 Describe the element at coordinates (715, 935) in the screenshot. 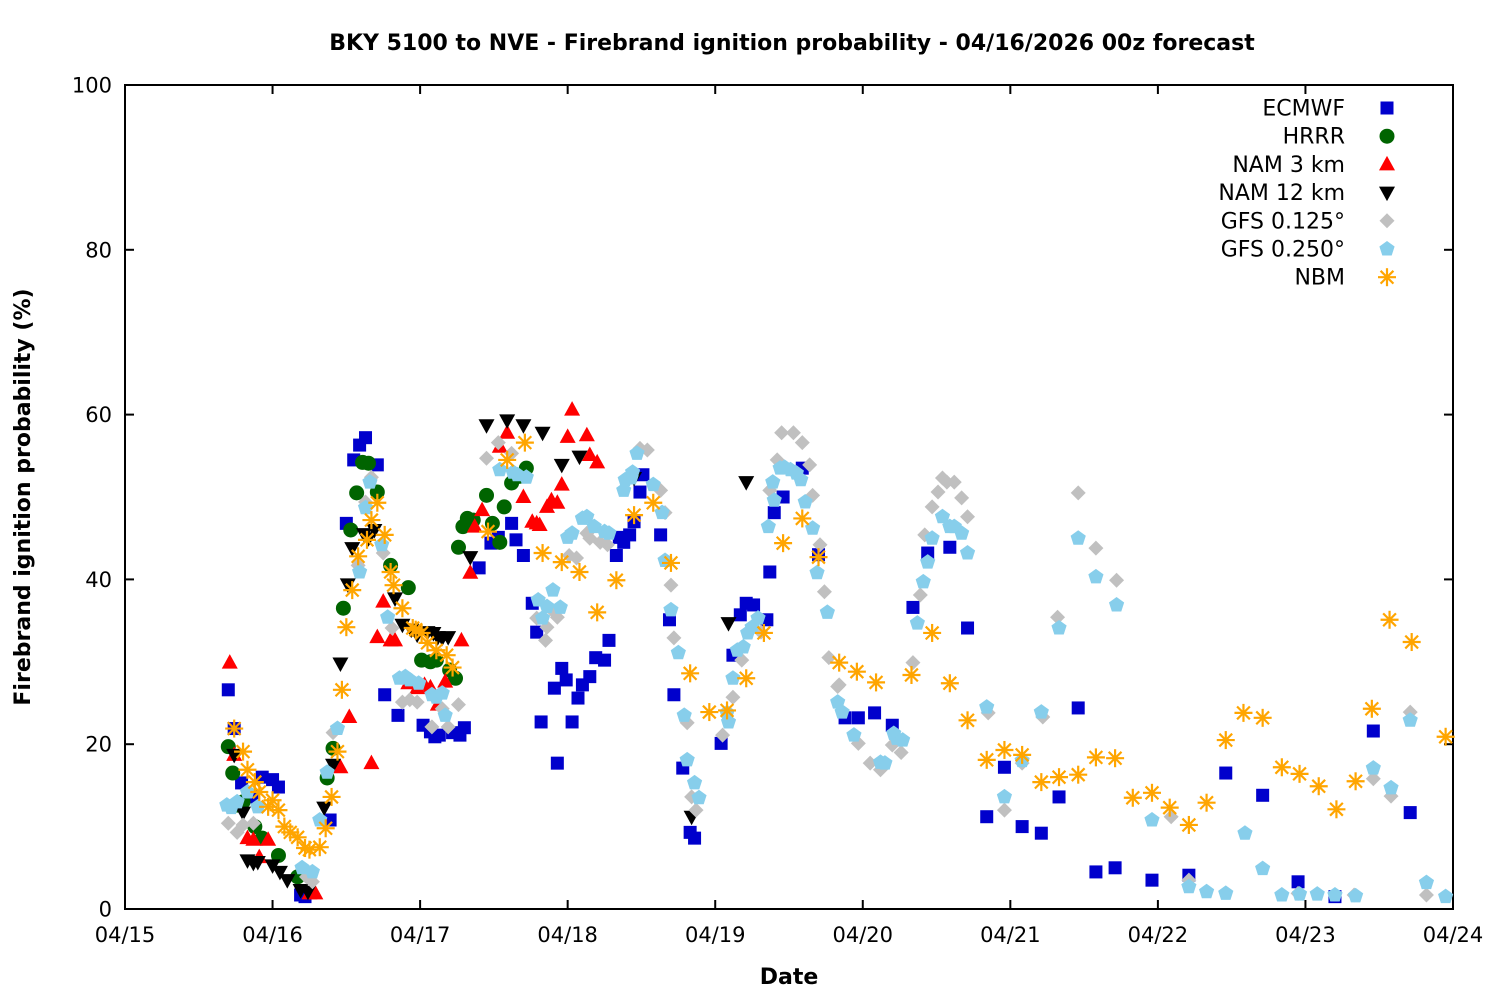

I see `x-tick-label: 04/19` at that location.